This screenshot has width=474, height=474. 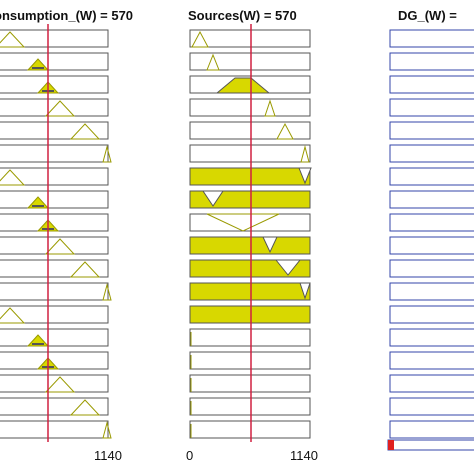 I want to click on output-fill, so click(x=391, y=445).